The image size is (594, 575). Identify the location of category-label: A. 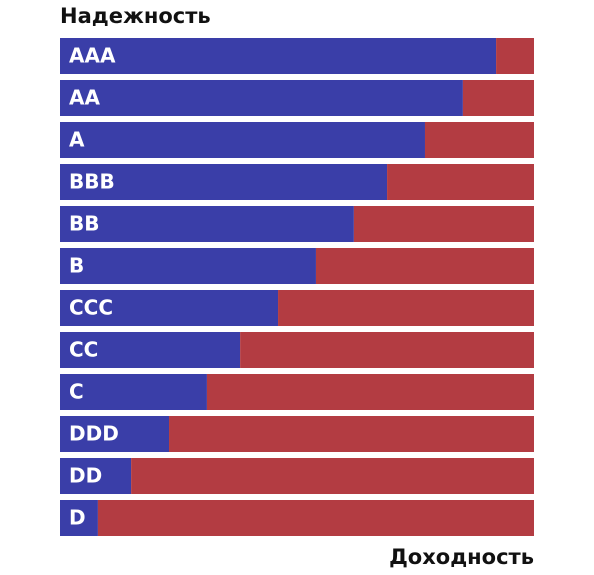
(77, 140).